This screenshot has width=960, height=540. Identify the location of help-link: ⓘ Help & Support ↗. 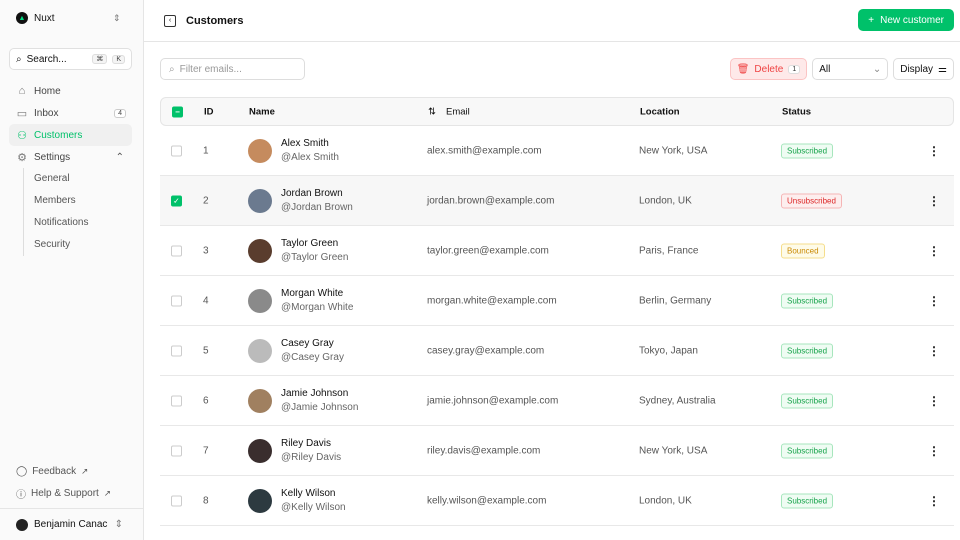
(63, 493).